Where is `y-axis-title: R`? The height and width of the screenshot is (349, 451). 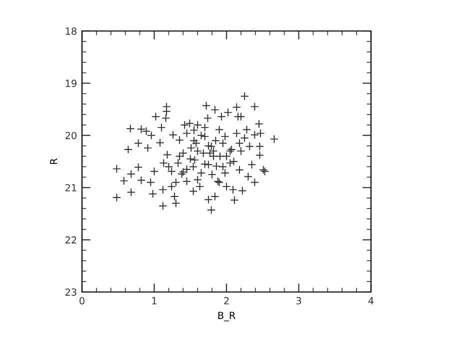 y-axis-title: R is located at coordinates (54, 161).